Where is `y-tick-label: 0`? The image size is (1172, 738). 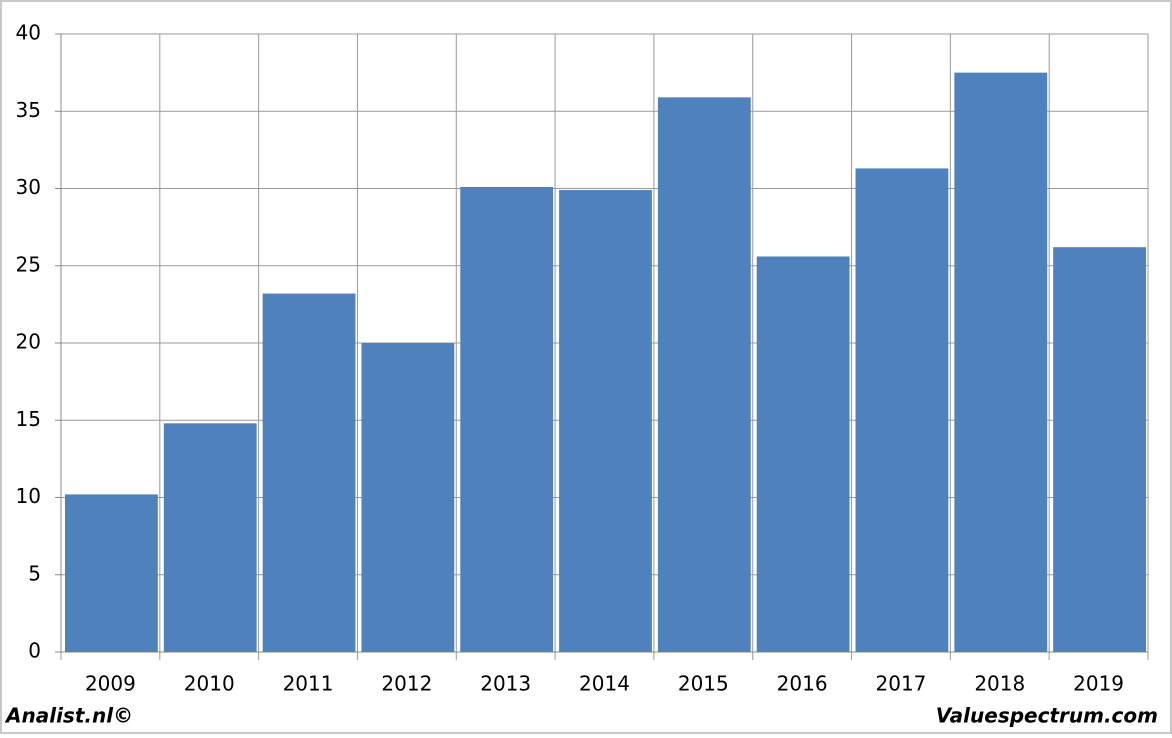 y-tick-label: 0 is located at coordinates (34, 651).